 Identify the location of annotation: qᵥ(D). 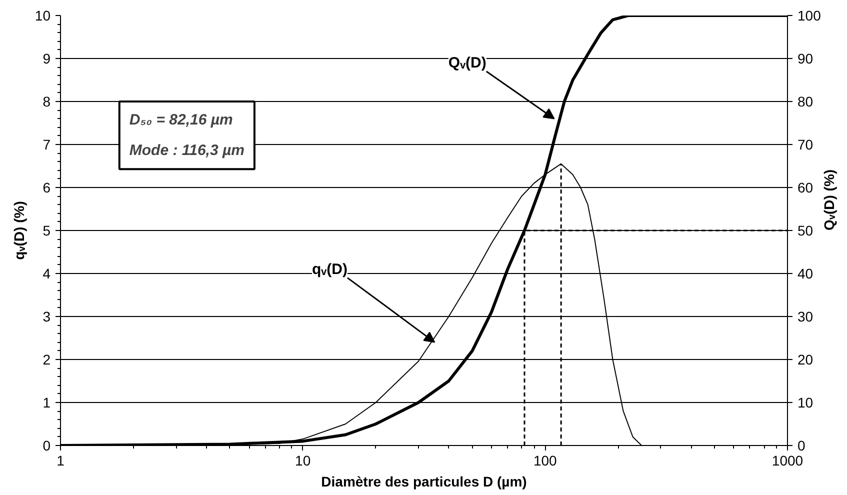
(330, 269).